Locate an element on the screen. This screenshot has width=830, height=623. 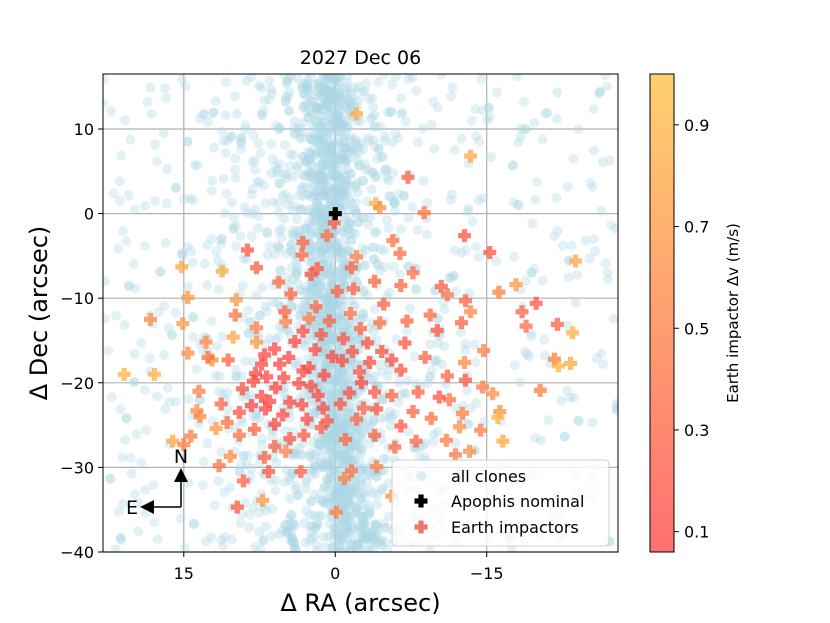
legend-label-nominal: Apophis nominal is located at coordinates (517, 501).